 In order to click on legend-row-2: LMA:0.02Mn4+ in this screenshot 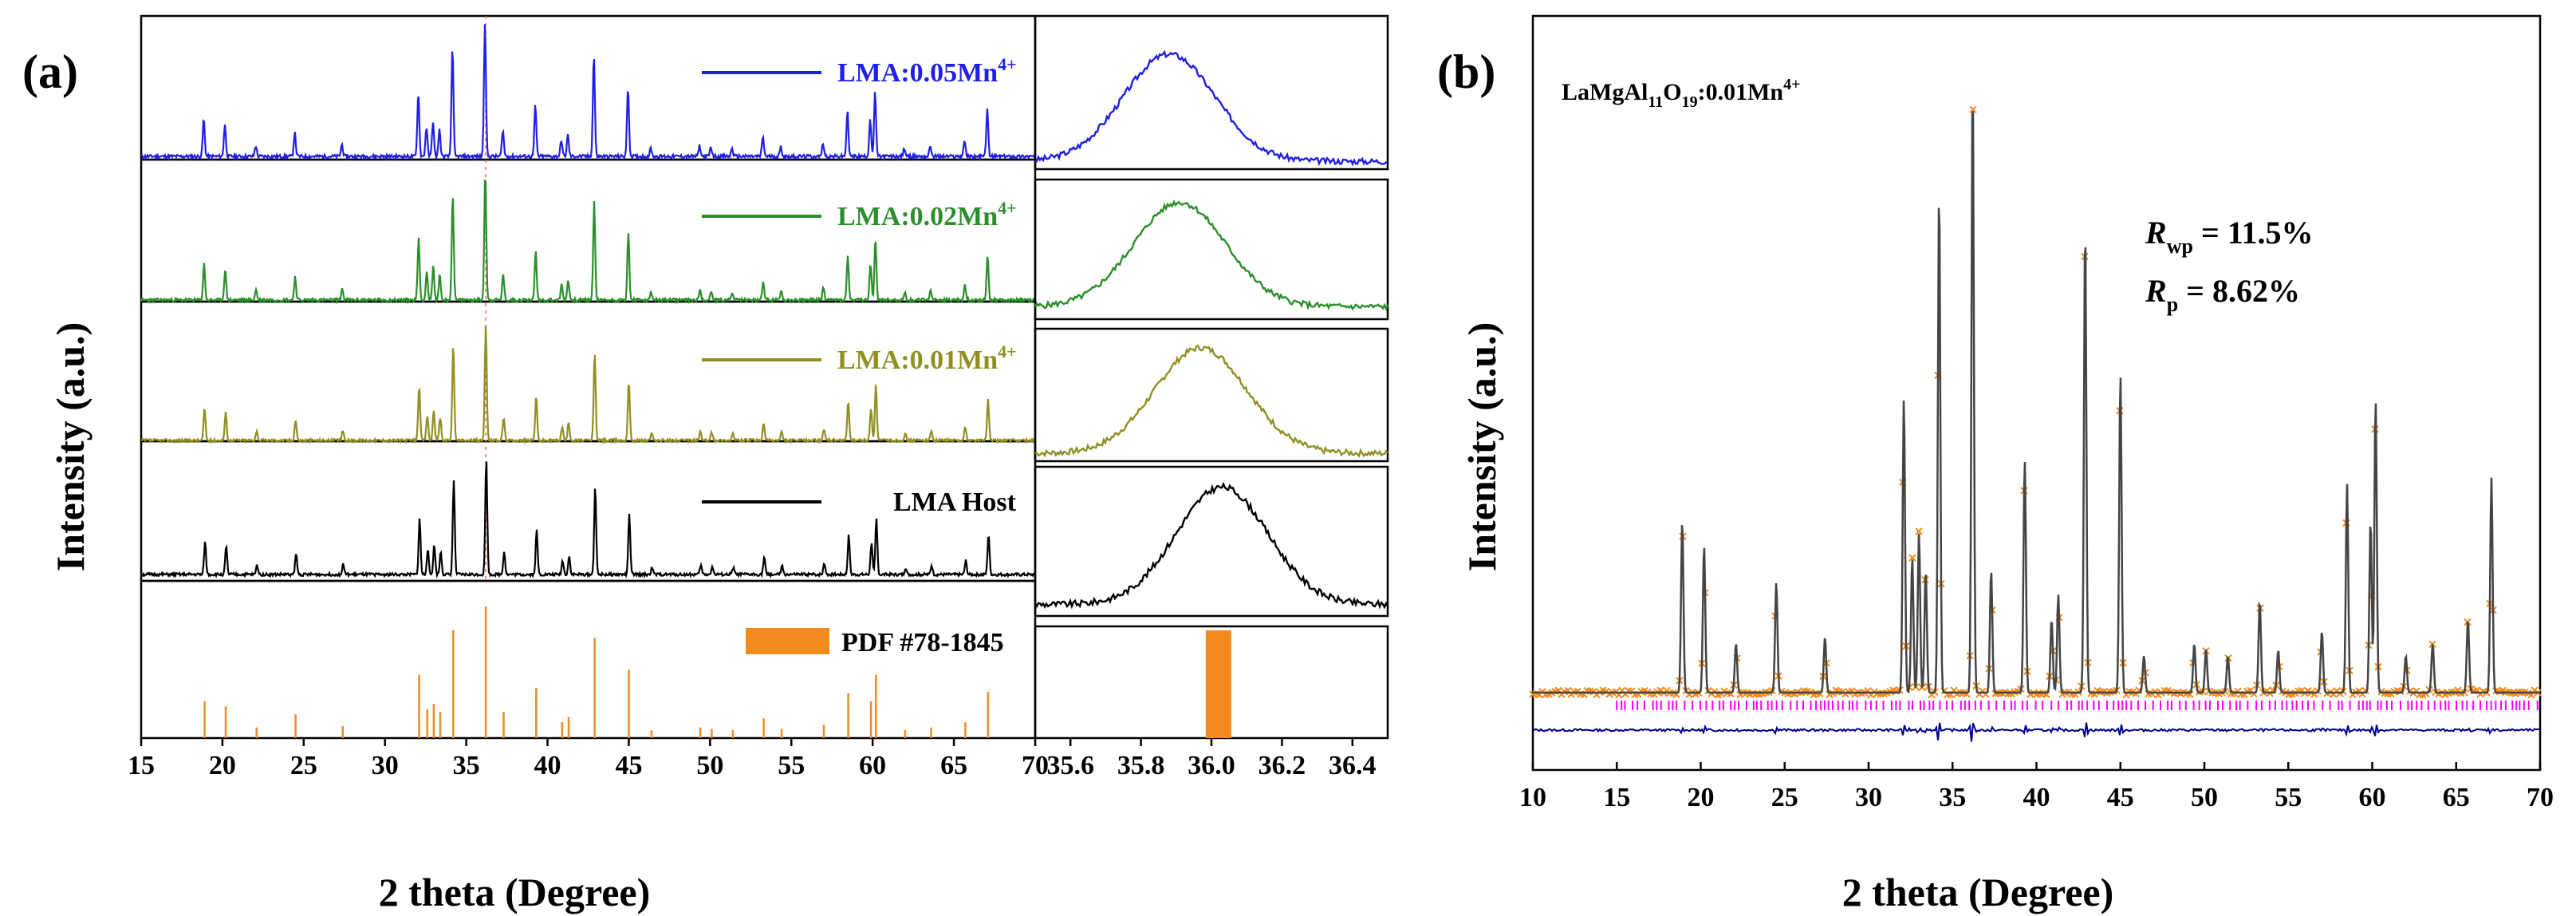, I will do `click(859, 214)`.